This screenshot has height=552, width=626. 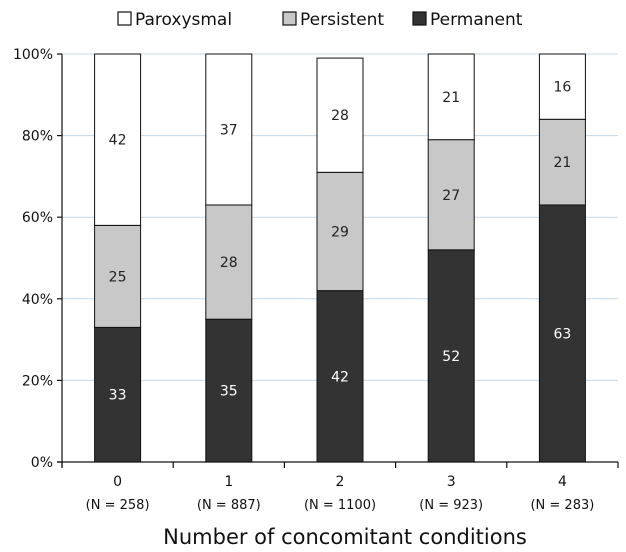 What do you see at coordinates (37, 259) in the screenshot?
I see `y-axis-ticks: 0% 20% 40% 60% 80% 100%` at bounding box center [37, 259].